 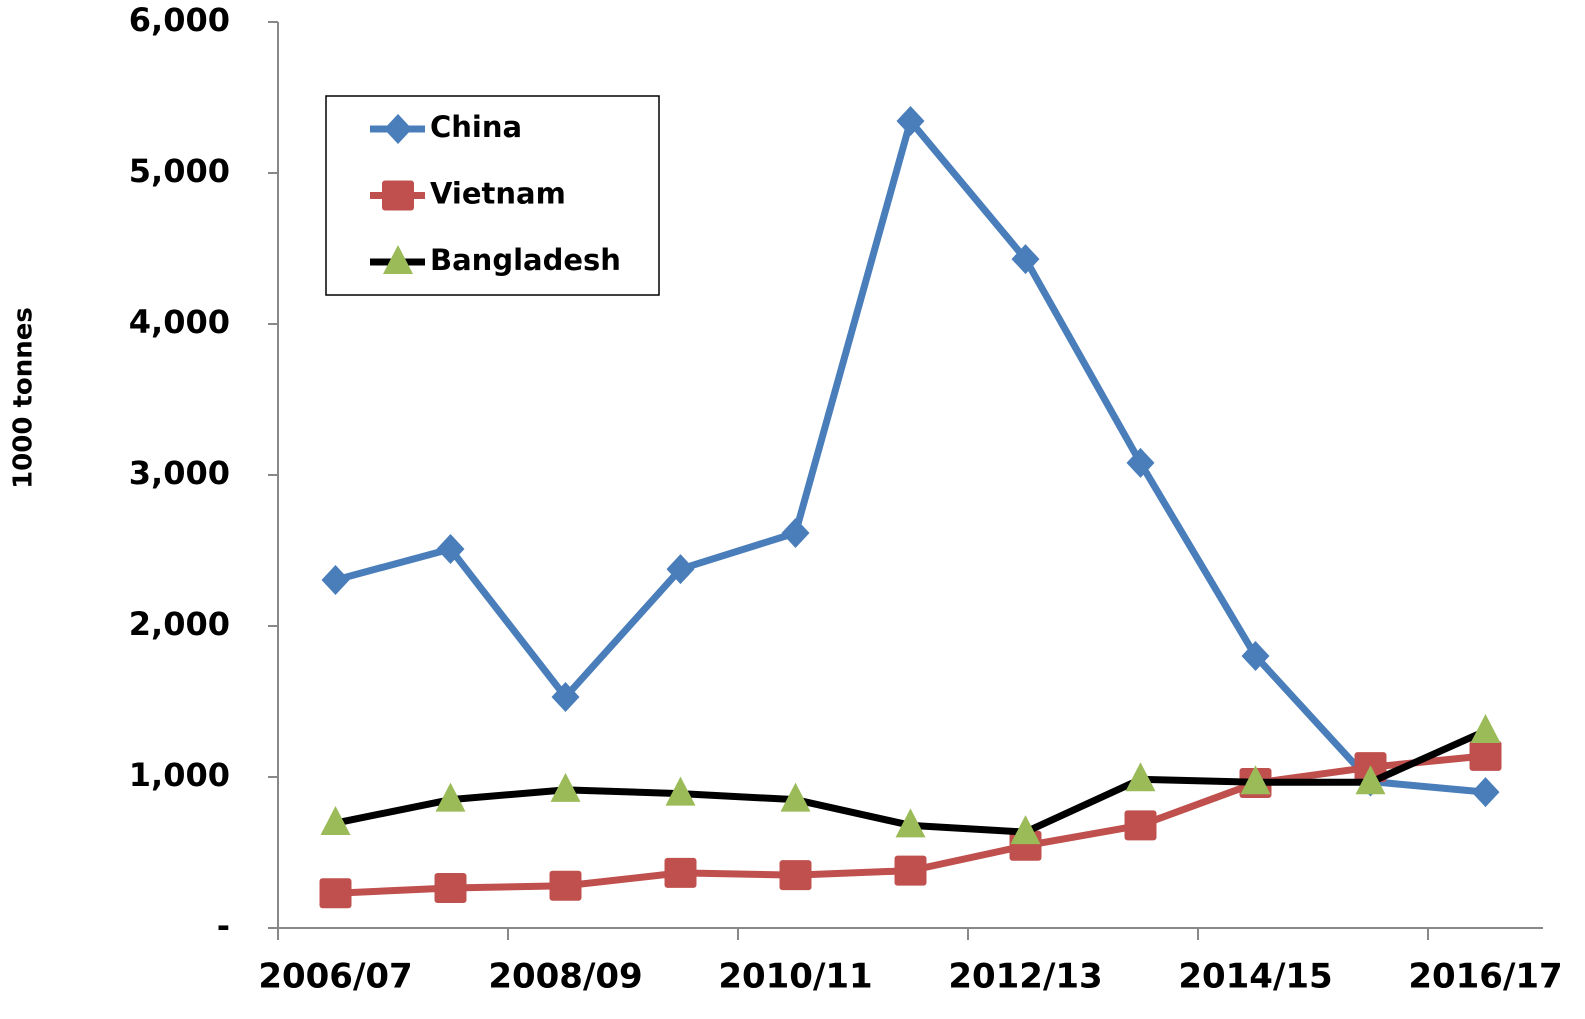 I want to click on x-tick-label: 2016/17, so click(x=1485, y=977).